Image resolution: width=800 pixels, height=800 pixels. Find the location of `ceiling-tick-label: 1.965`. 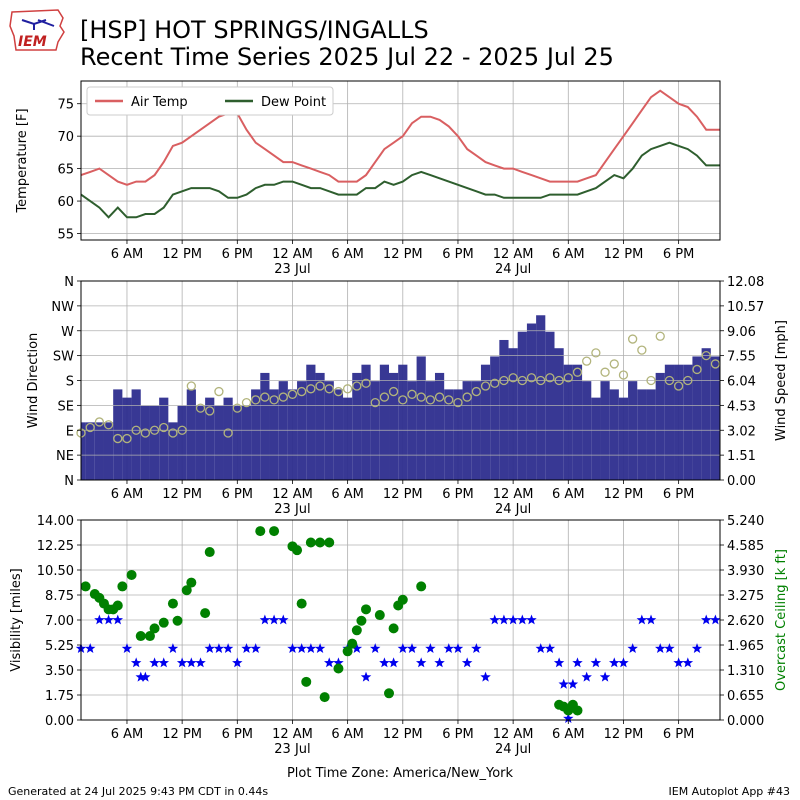

ceiling-tick-label: 1.965 is located at coordinates (745, 646).